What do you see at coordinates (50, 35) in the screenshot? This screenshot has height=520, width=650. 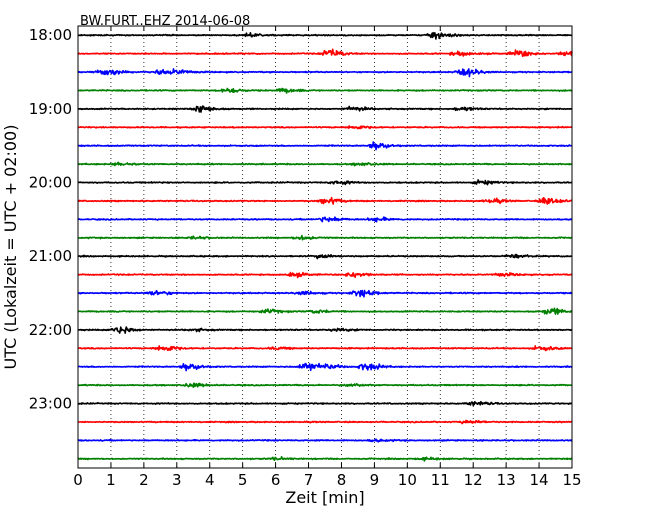 I see `y-tick-label: 18:00` at bounding box center [50, 35].